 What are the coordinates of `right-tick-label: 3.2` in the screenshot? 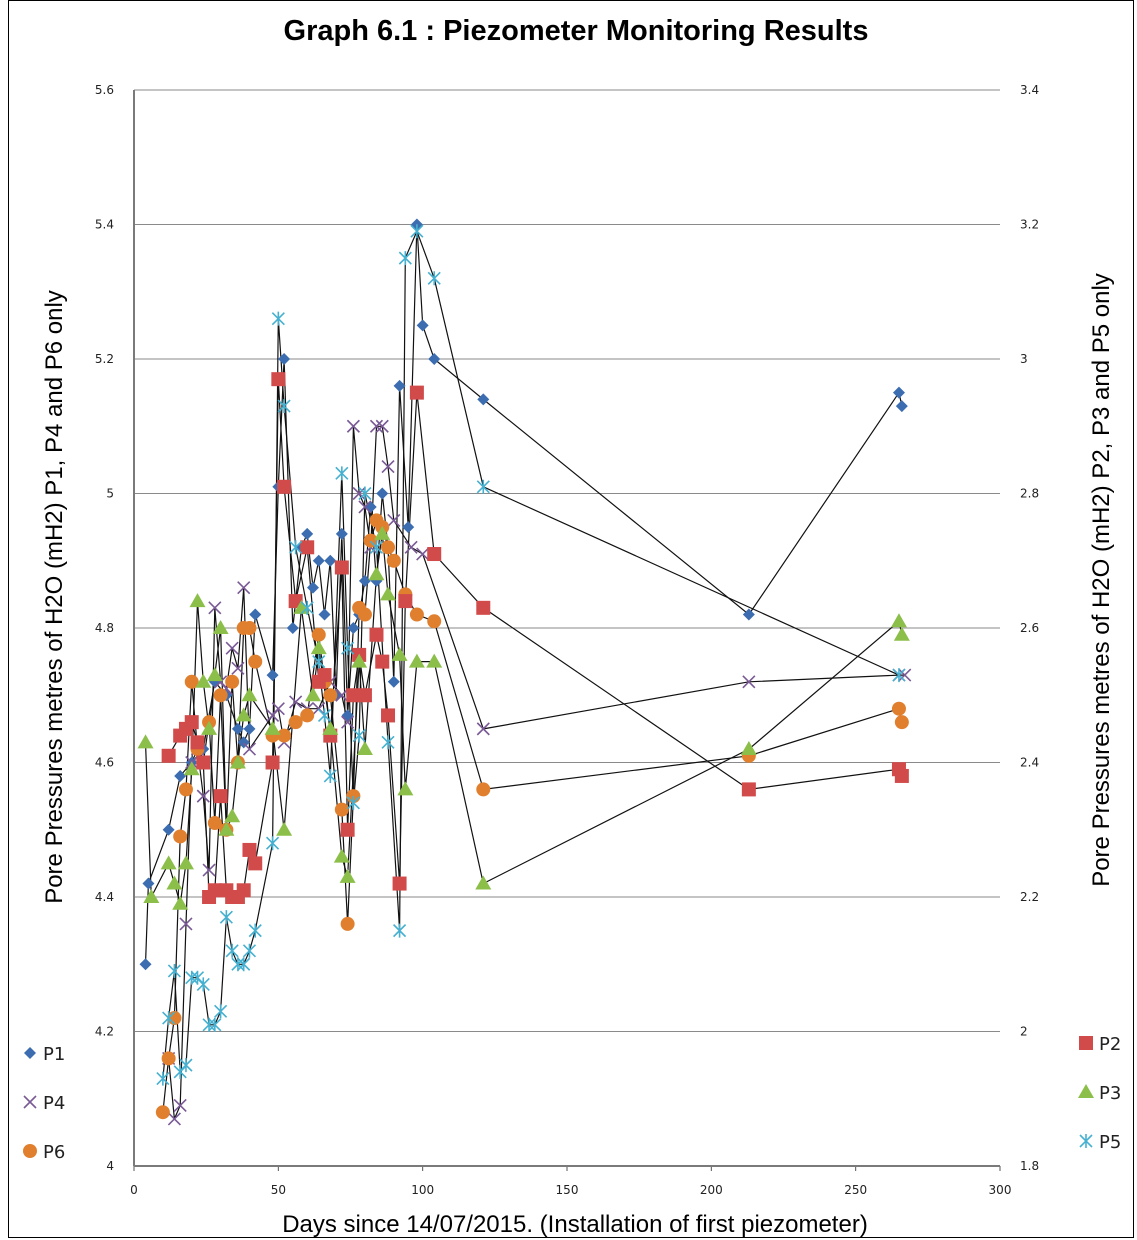 It's located at (1029, 225).